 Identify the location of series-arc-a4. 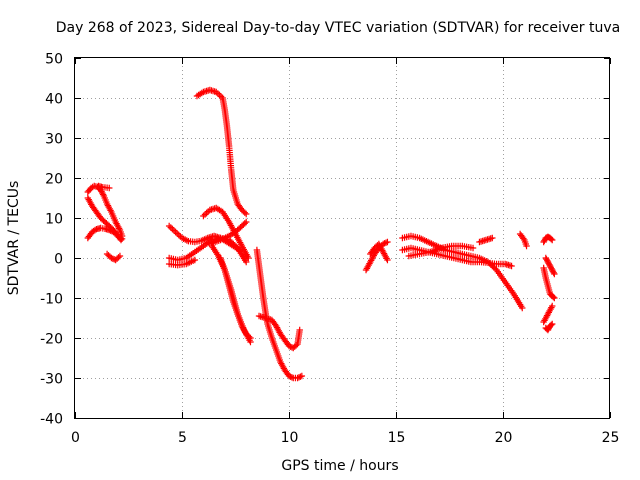
(105, 233).